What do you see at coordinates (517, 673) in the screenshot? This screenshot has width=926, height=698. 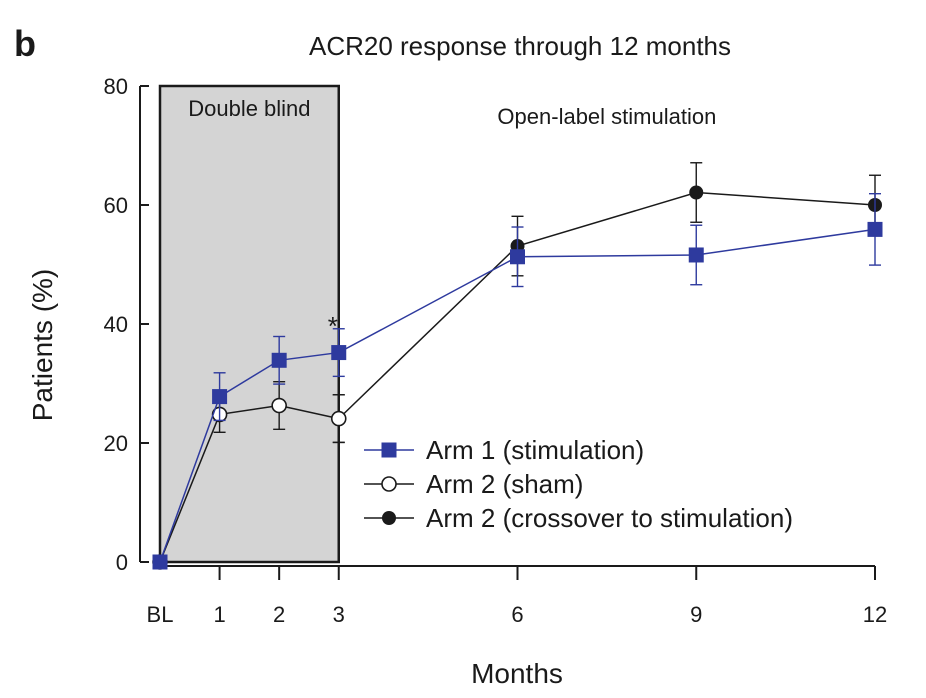 I see `x-axis-label: Months` at bounding box center [517, 673].